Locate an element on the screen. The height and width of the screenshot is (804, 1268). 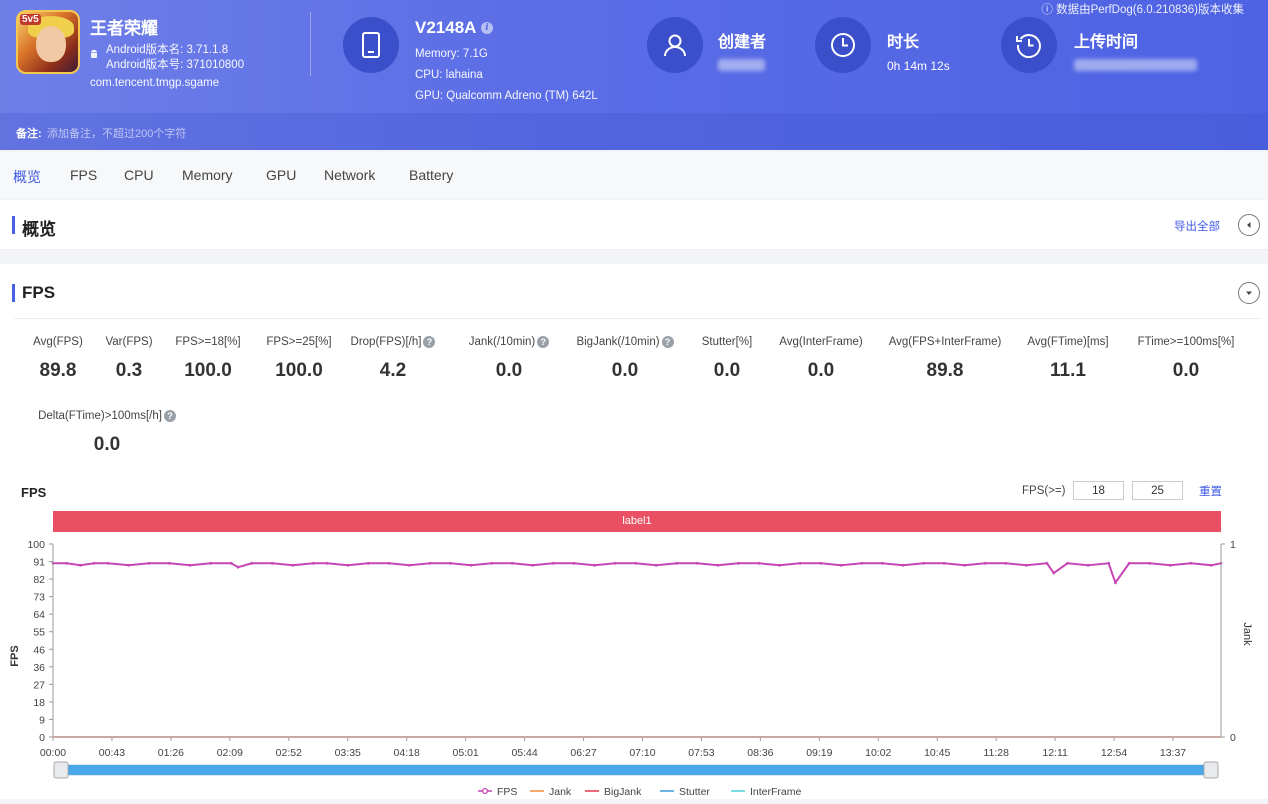
tab-cpu: CPU is located at coordinates (139, 175).